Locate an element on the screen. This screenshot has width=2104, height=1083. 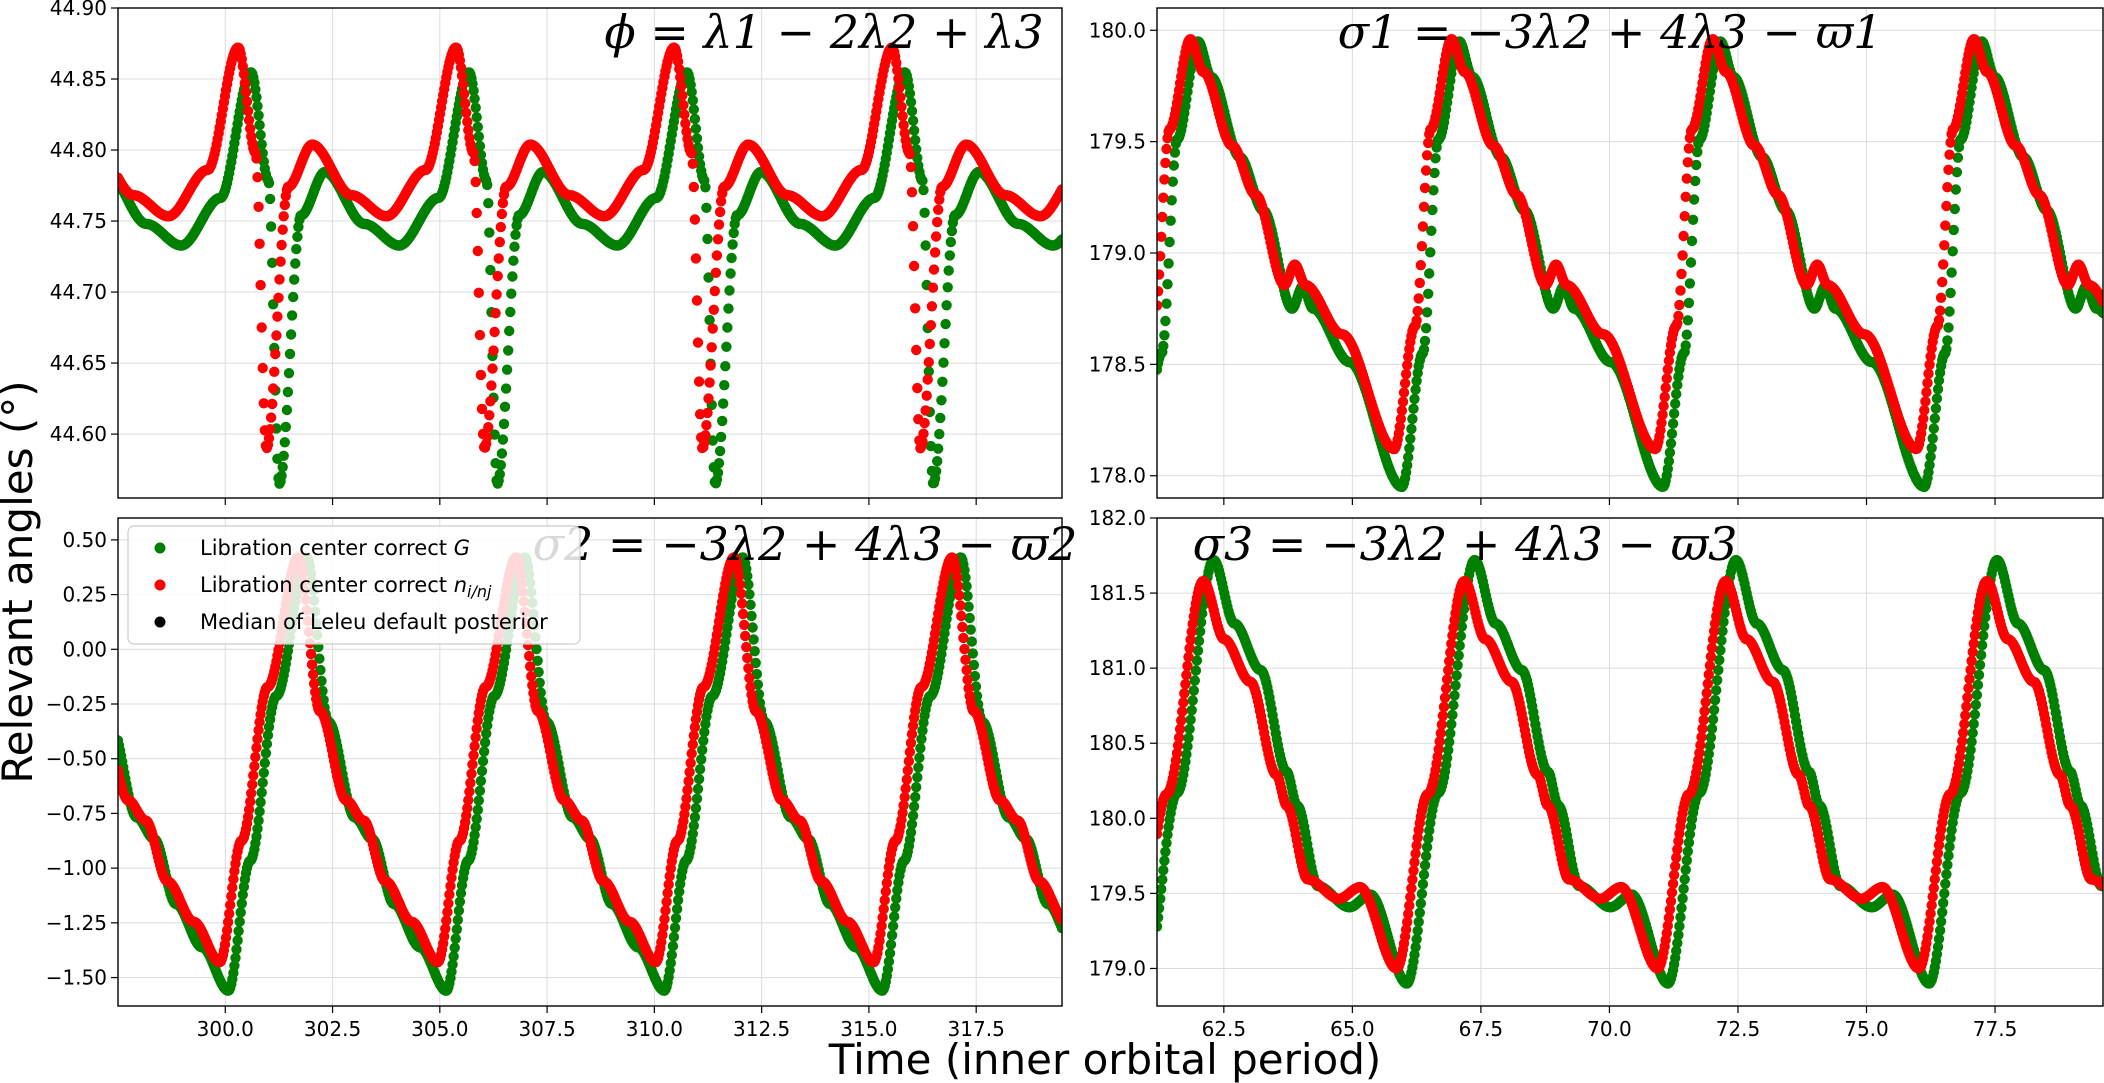
y-tick-label: 44.80 is located at coordinates (78, 150).